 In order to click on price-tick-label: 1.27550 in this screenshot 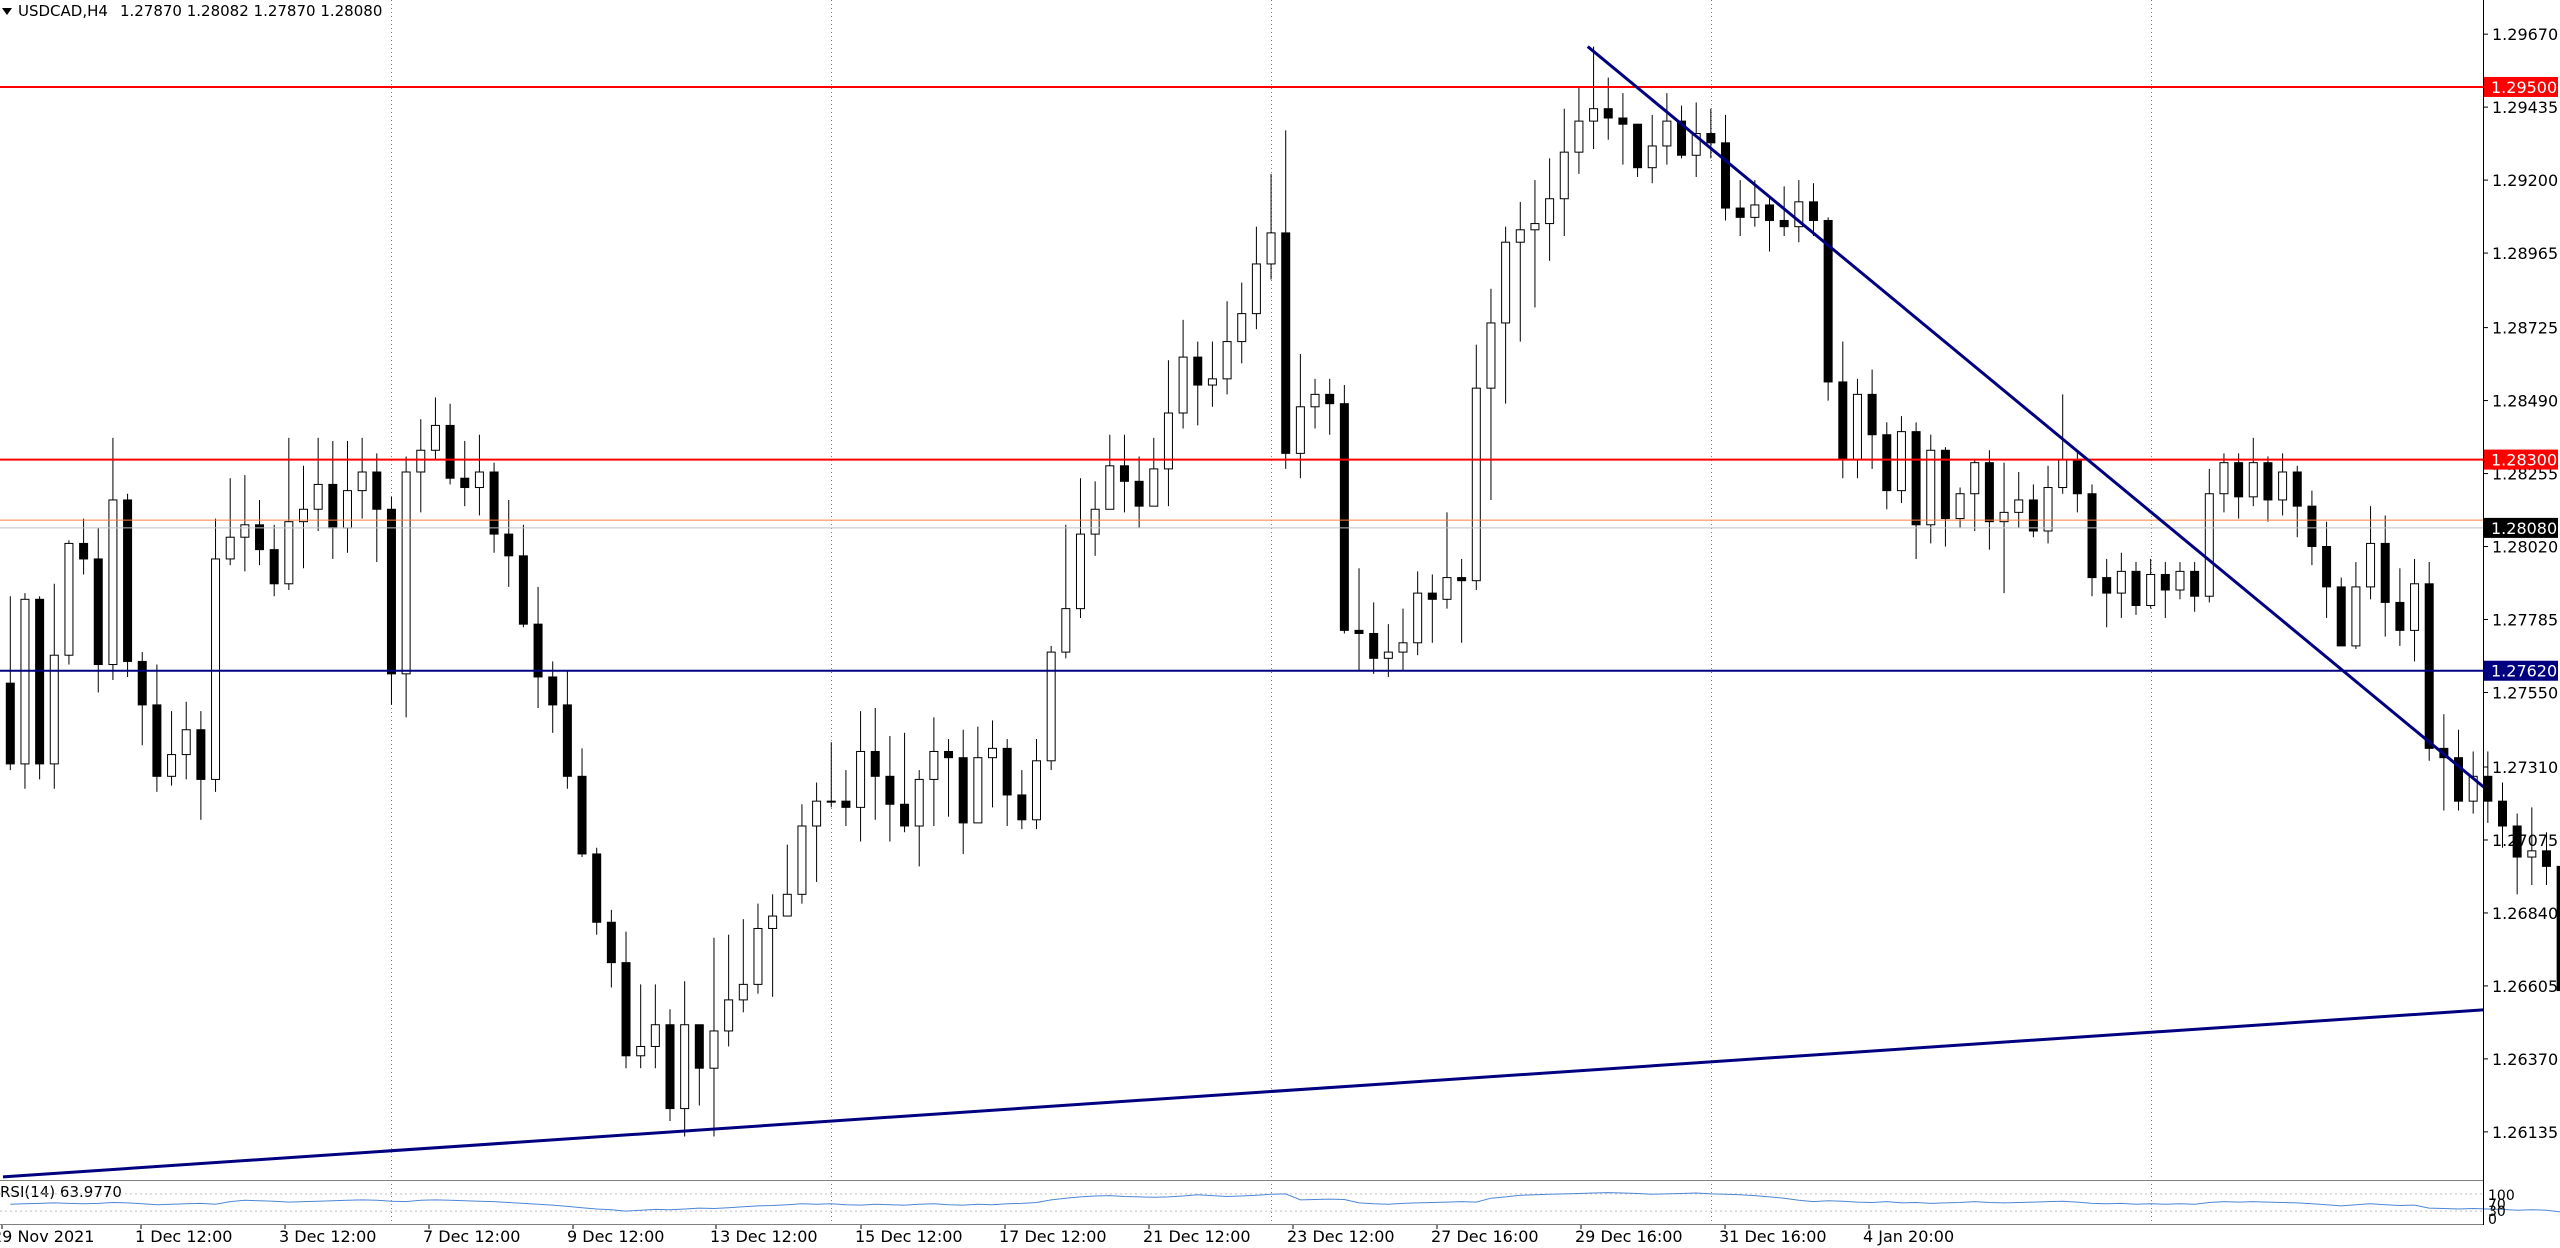, I will do `click(2525, 692)`.